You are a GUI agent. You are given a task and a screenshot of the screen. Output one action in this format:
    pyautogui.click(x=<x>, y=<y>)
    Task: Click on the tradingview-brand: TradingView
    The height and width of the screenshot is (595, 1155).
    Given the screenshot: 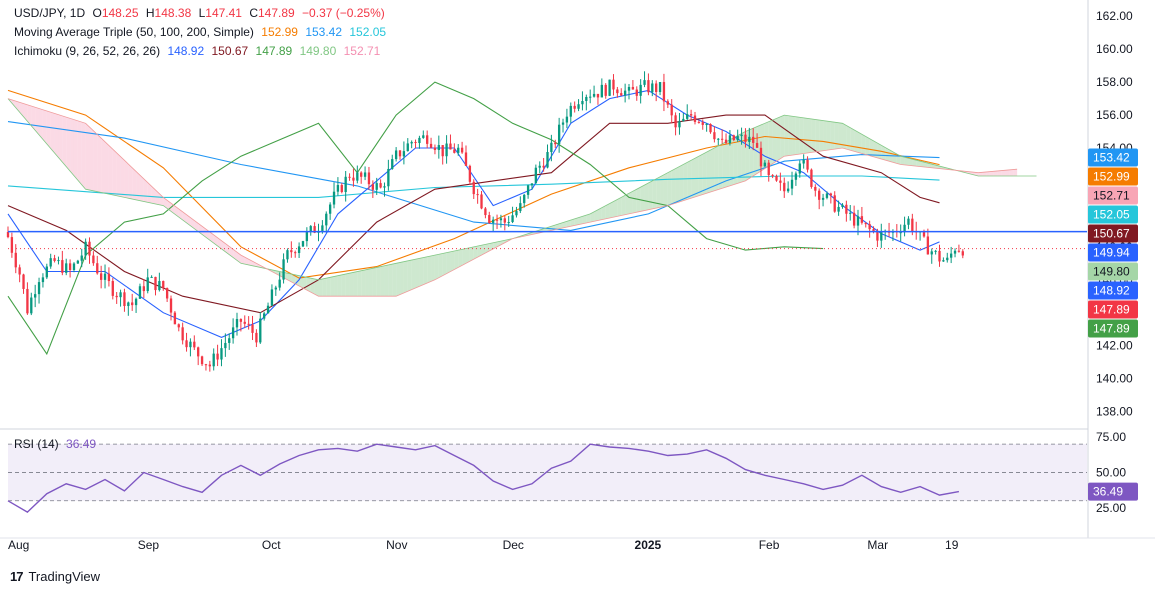 What is the action you would take?
    pyautogui.click(x=64, y=576)
    